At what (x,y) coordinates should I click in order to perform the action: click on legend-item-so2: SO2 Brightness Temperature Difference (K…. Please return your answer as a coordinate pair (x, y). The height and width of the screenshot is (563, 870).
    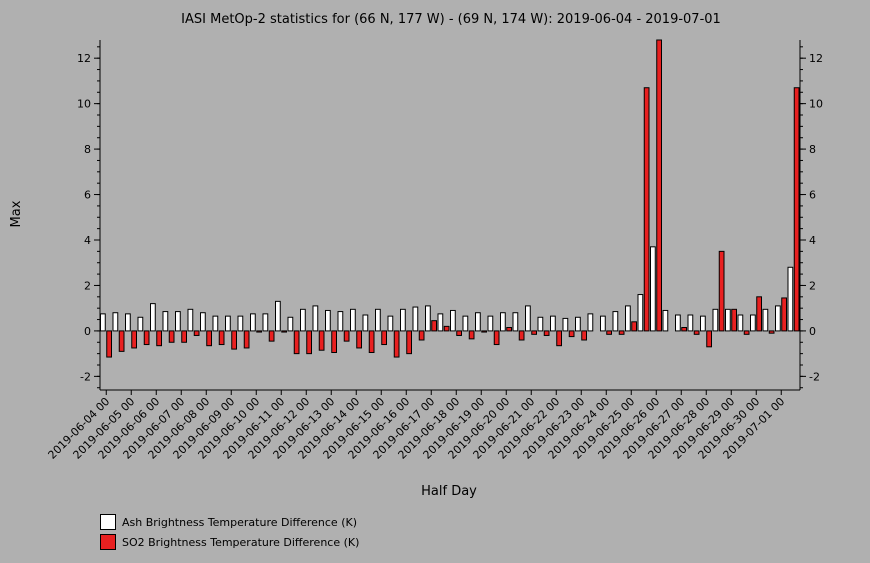
    Looking at the image, I should click on (229, 542).